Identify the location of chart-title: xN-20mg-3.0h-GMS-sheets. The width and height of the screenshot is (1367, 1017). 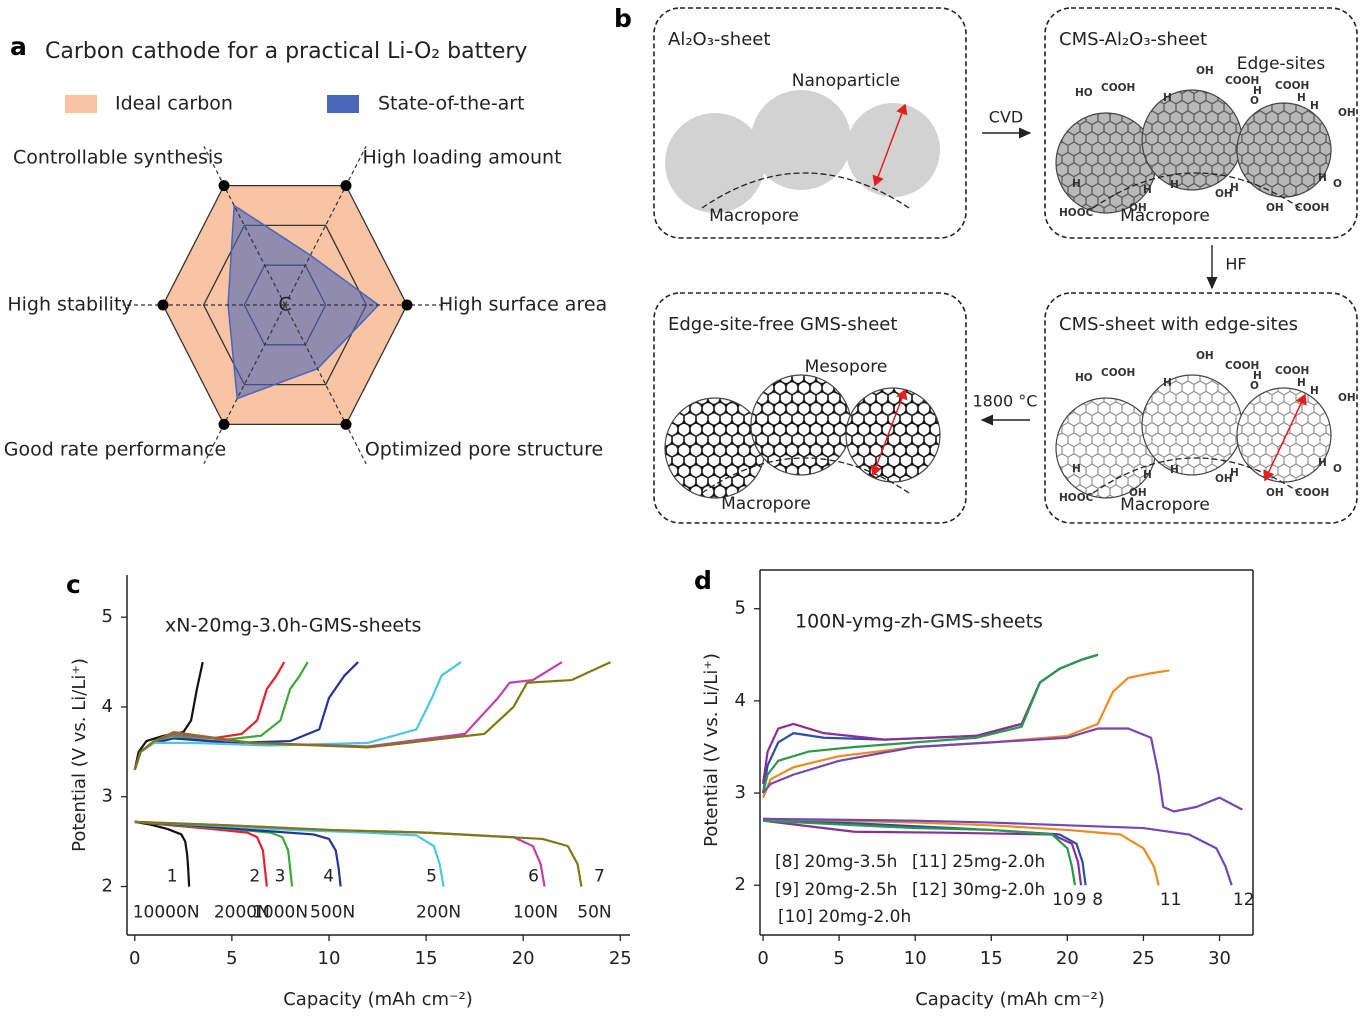
(293, 626).